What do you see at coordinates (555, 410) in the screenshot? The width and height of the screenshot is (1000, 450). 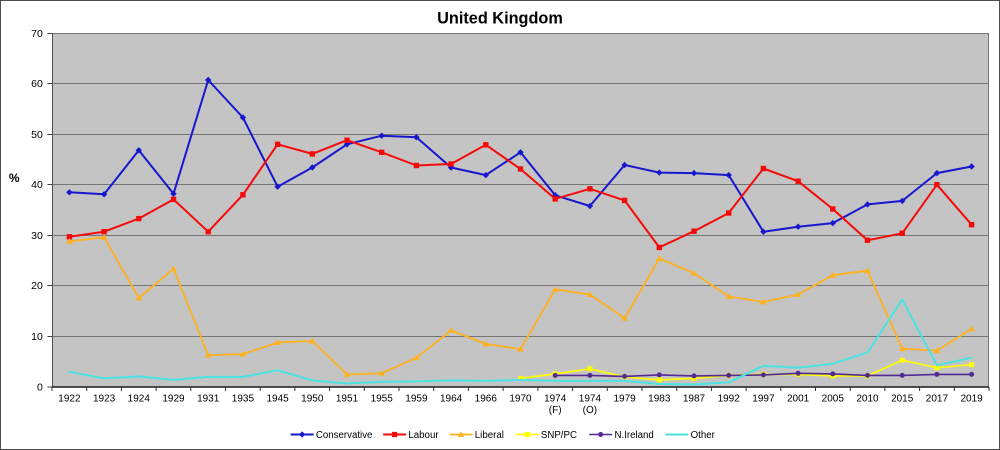 I see `svg-text: (F)` at bounding box center [555, 410].